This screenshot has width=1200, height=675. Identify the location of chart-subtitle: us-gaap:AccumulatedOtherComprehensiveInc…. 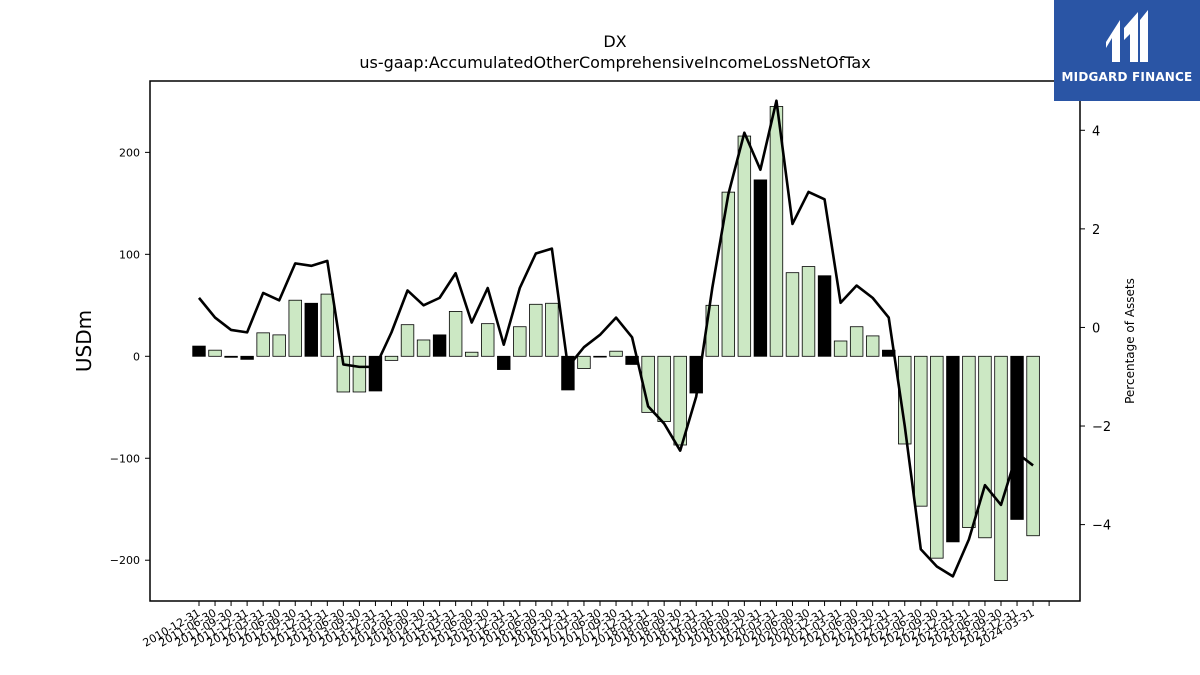
(615, 62).